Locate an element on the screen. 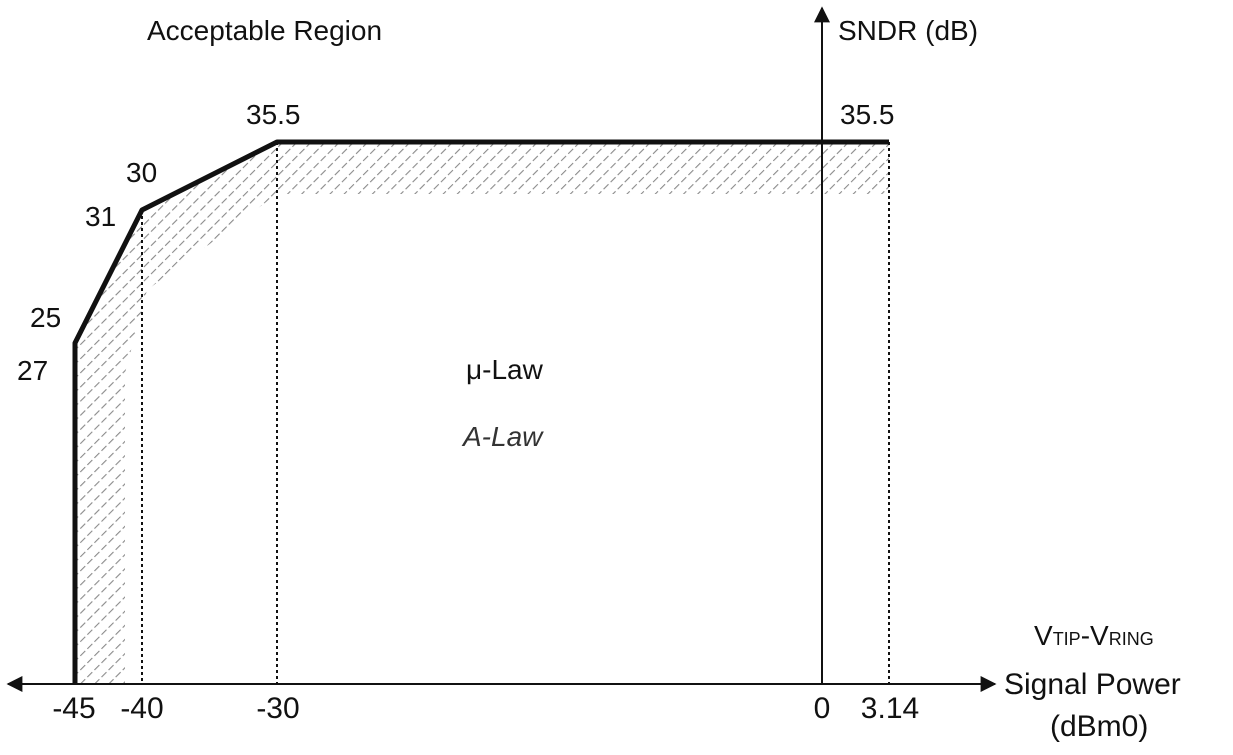  x-axis-label-line3: (dBm0) is located at coordinates (1099, 726).